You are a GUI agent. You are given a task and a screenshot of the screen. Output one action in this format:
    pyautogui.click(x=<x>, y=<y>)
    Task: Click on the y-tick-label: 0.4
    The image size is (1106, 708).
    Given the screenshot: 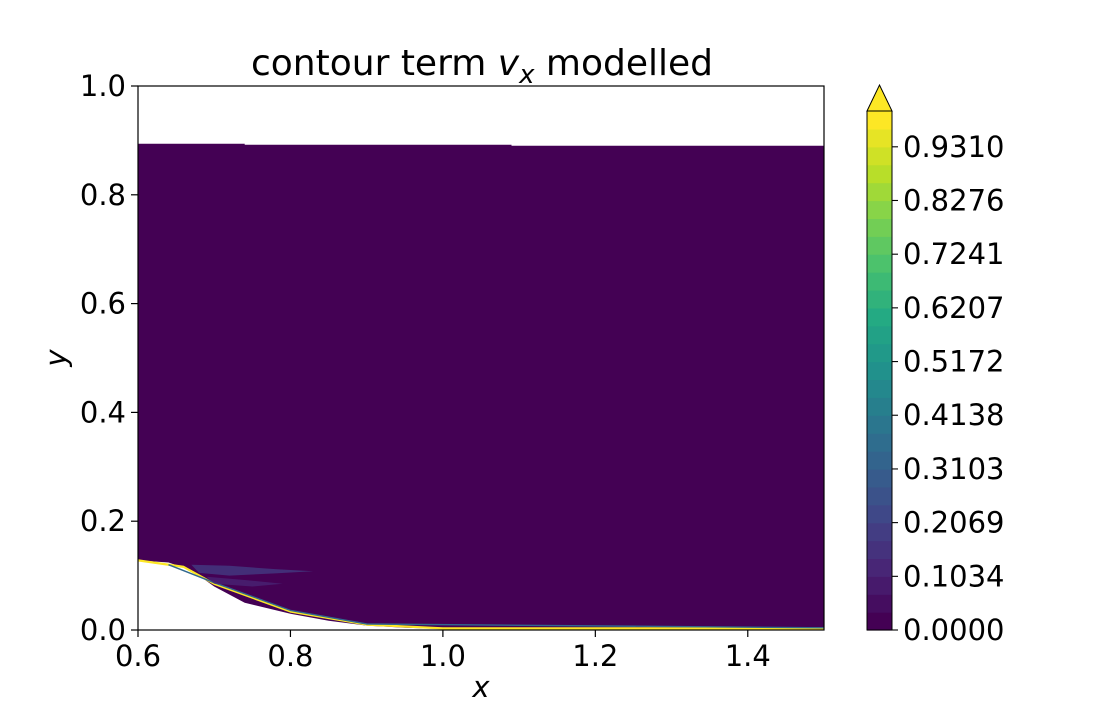 What is the action you would take?
    pyautogui.click(x=103, y=412)
    